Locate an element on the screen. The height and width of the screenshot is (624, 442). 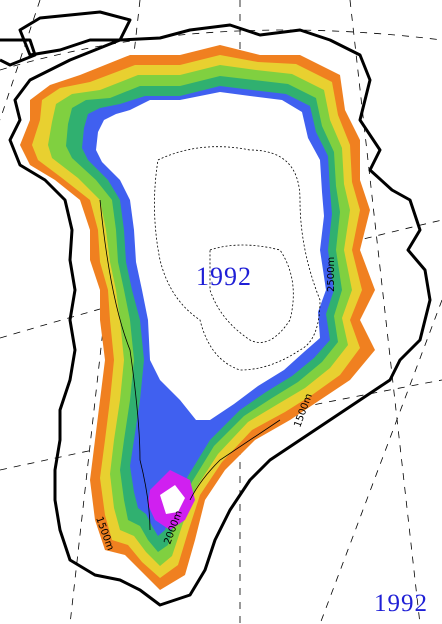
year-label-center: 1992 is located at coordinates (224, 276).